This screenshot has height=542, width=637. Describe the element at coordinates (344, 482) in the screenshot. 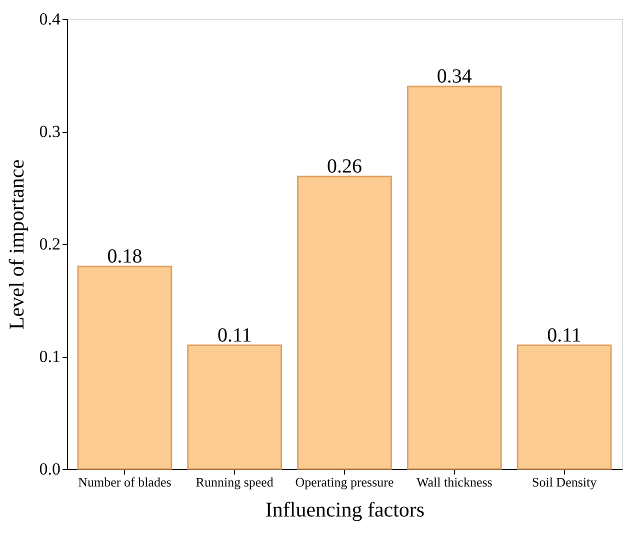

I see `x-tick-label: Operating pressure` at that location.